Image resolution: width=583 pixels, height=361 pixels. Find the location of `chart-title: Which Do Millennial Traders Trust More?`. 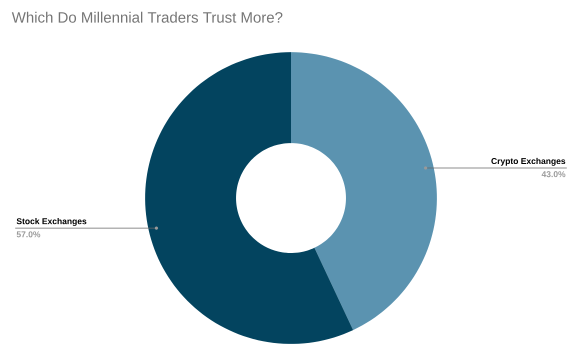

chart-title: Which Do Millennial Traders Trust More? is located at coordinates (147, 17).